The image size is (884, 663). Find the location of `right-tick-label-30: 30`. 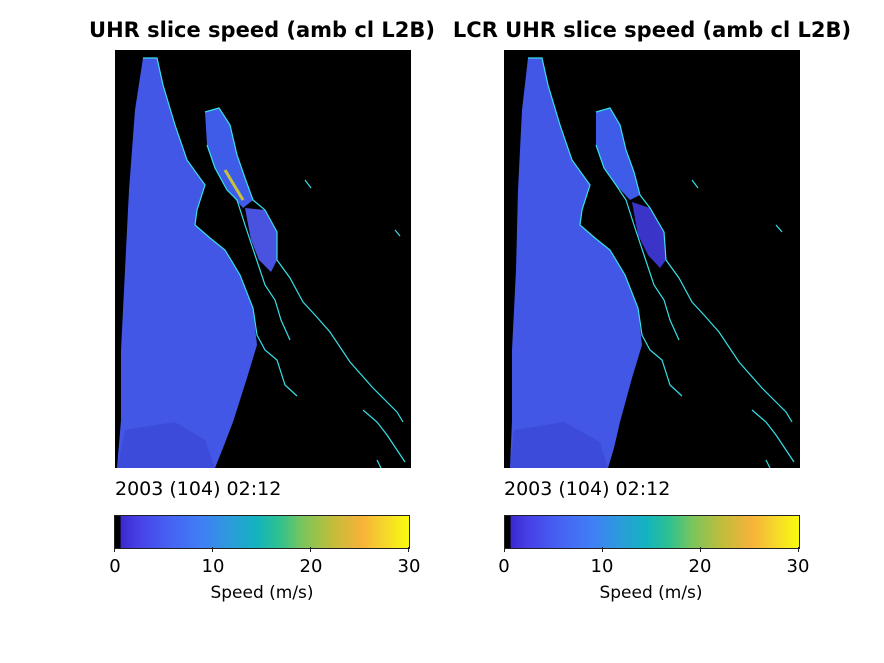

right-tick-label-30: 30 is located at coordinates (798, 566).